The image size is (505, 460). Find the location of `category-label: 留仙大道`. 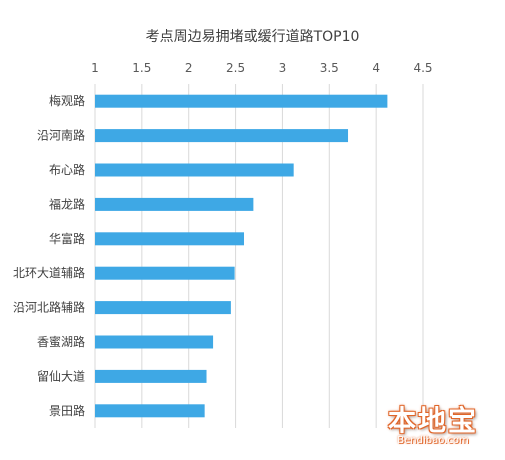

category-label: 留仙大道 is located at coordinates (61, 376).